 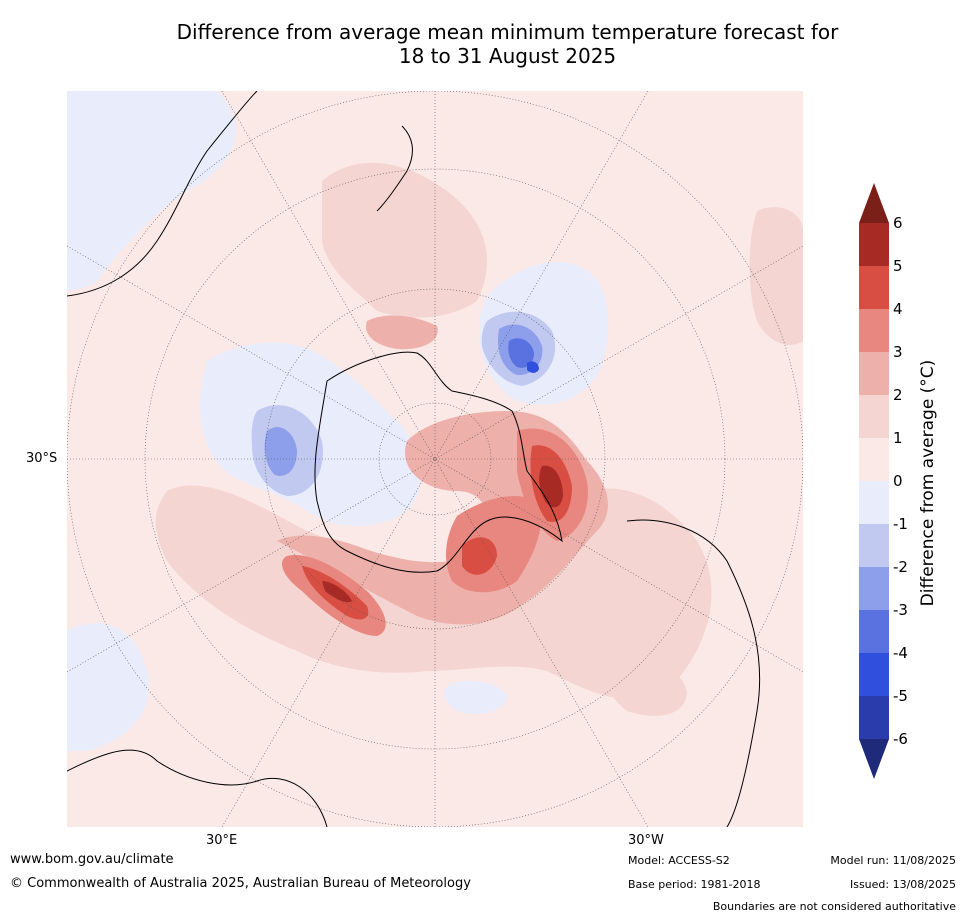 I want to click on anomaly-region-cool-south, so click(x=475, y=697).